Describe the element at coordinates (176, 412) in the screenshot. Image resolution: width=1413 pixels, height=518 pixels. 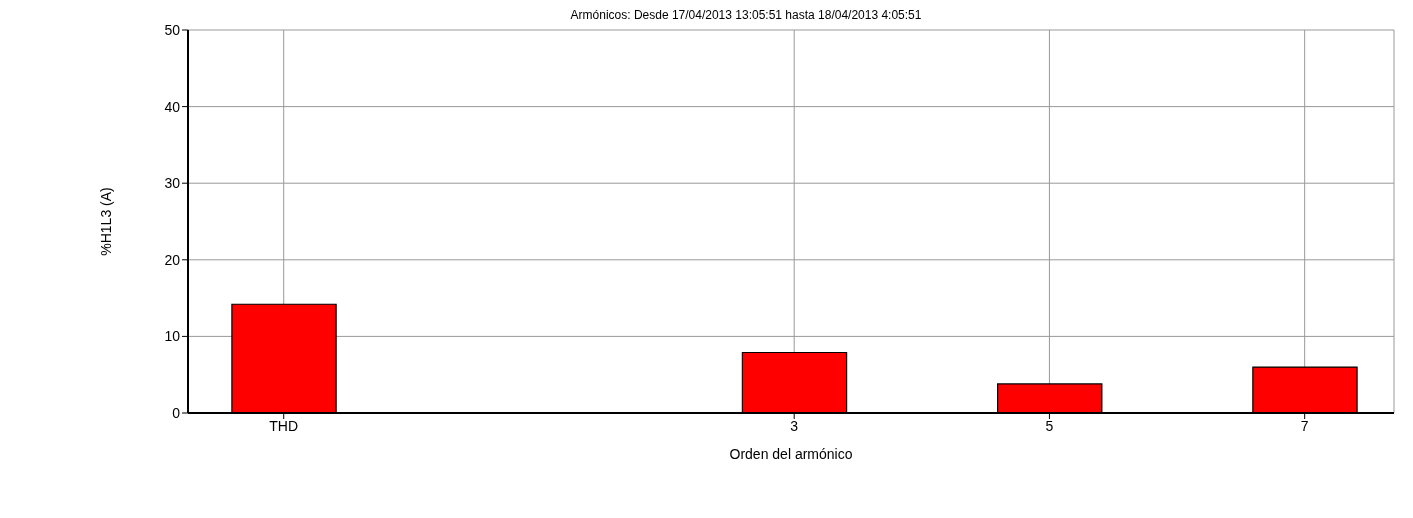
I see `y-tick-label: 0` at that location.